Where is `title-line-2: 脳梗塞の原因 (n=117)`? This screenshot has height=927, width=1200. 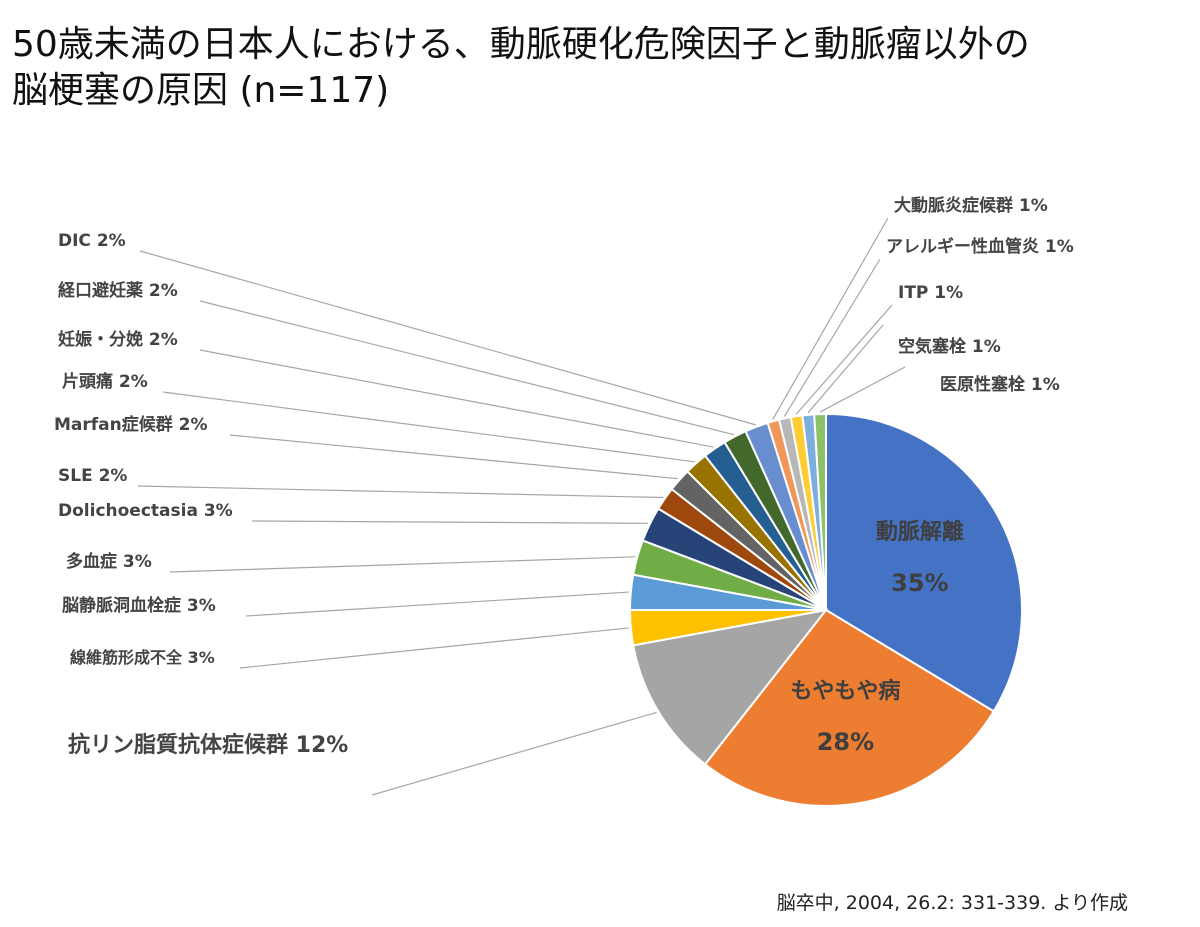
title-line-2: 脳梗塞の原因 (n=117) is located at coordinates (201, 90).